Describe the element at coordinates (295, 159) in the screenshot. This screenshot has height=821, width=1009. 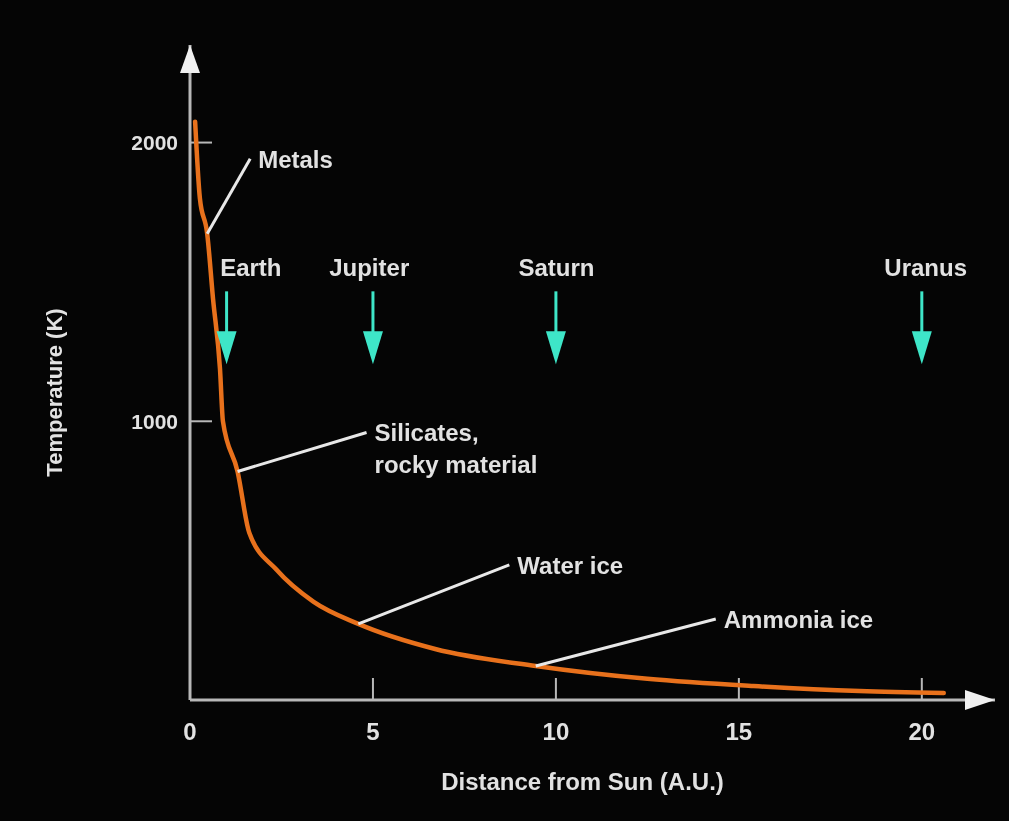
I see `annotation: Metals` at that location.